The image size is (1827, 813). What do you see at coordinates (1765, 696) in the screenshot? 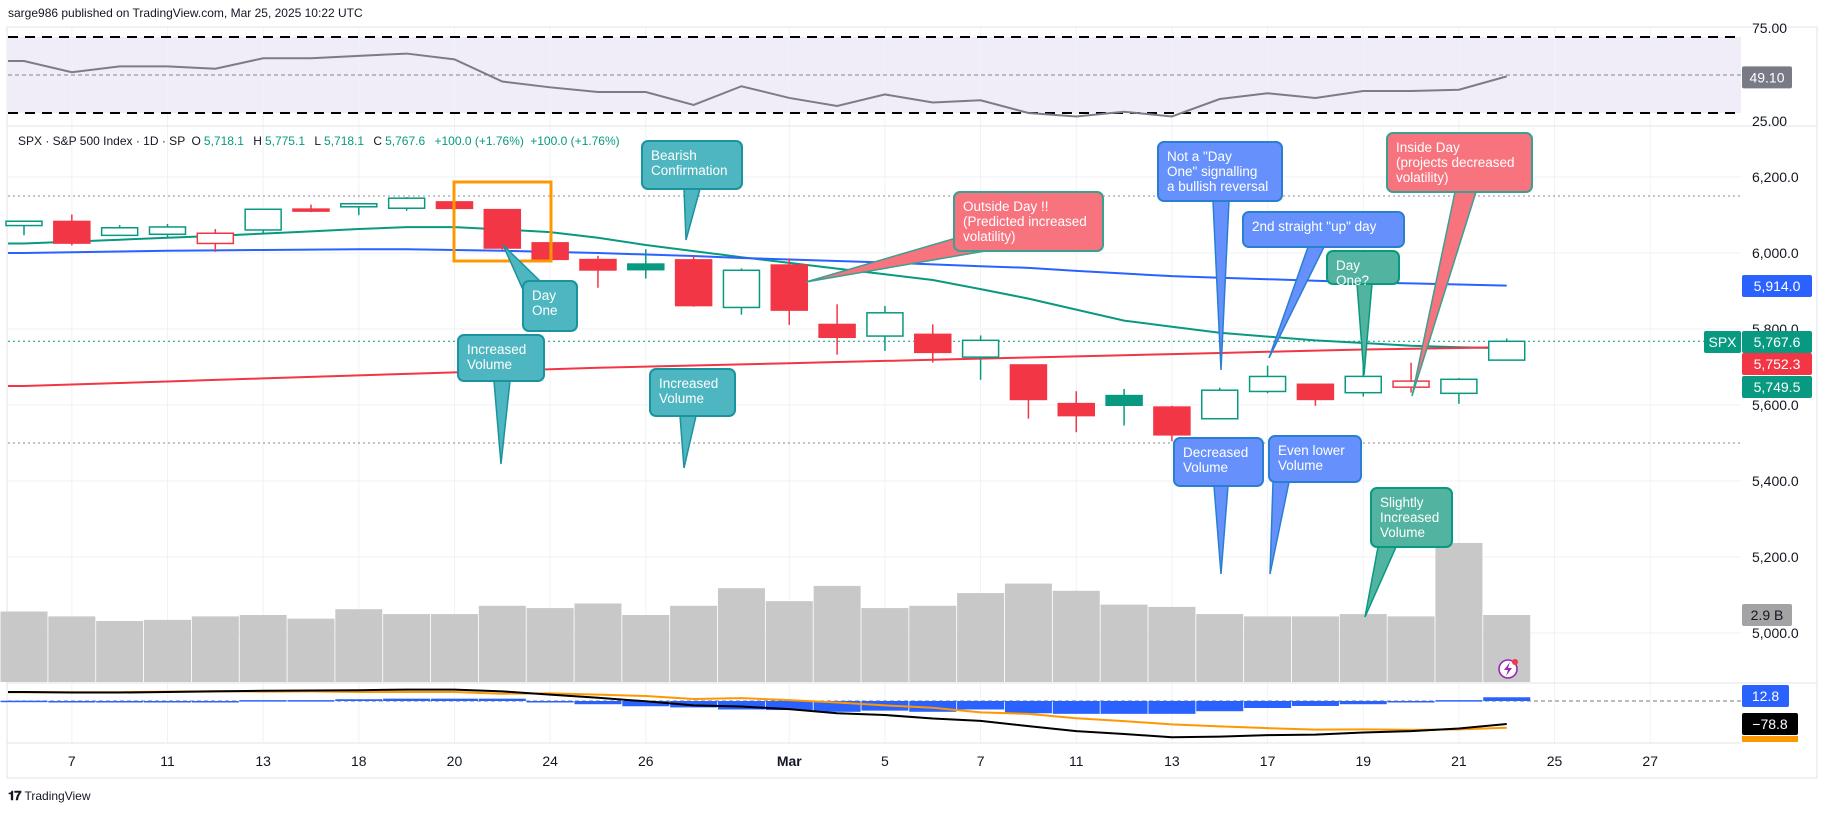
I see `macd-hist-tag: 12.8` at bounding box center [1765, 696].